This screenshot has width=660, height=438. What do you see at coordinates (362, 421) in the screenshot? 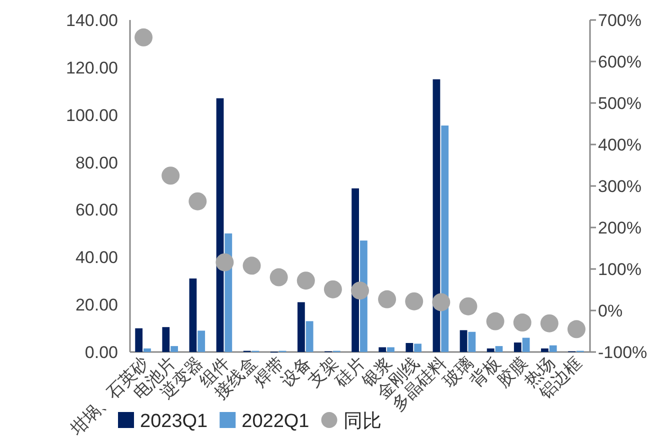
I see `legend-label: 同比` at bounding box center [362, 421].